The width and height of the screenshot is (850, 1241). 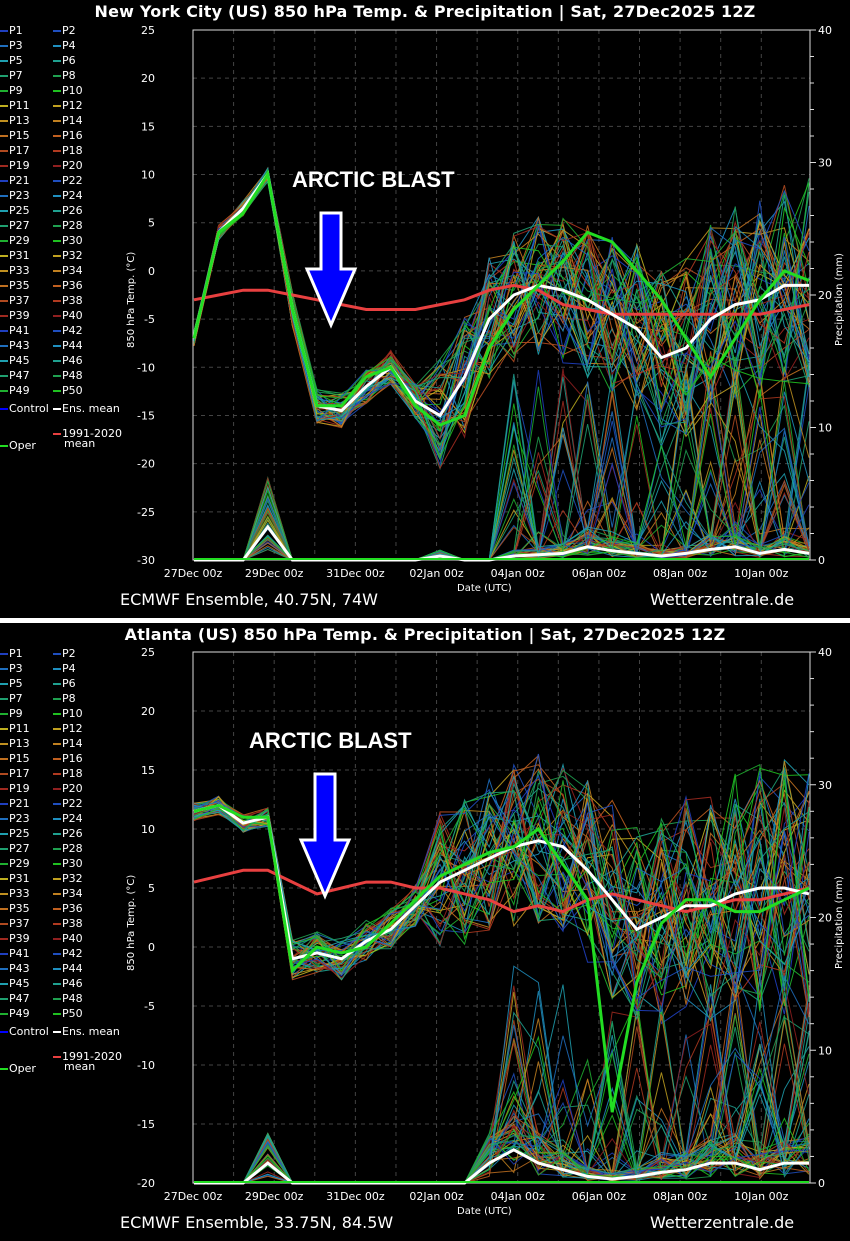 I want to click on legend-item-p22: P22, so click(x=68, y=181).